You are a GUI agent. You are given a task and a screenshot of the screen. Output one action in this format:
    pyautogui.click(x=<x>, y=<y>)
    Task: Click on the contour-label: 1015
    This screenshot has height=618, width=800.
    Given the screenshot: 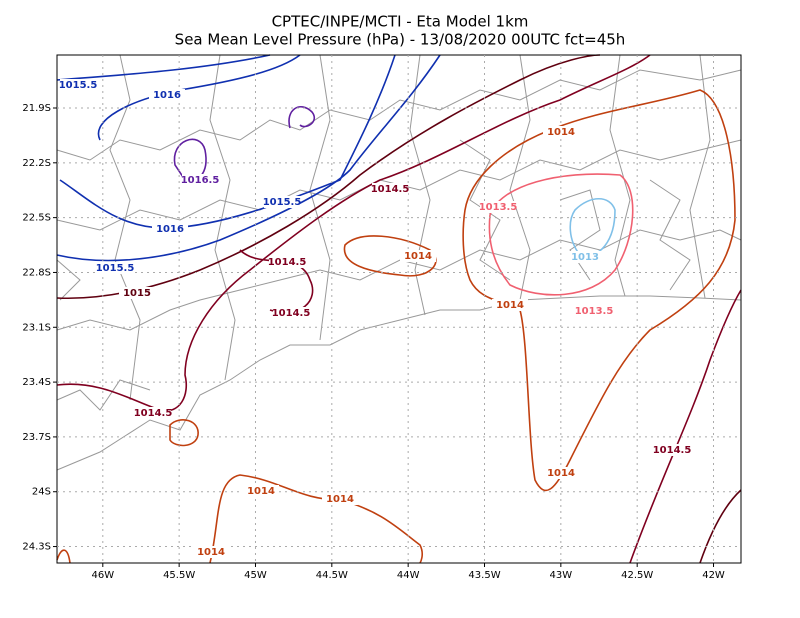 What is the action you would take?
    pyautogui.click(x=137, y=293)
    